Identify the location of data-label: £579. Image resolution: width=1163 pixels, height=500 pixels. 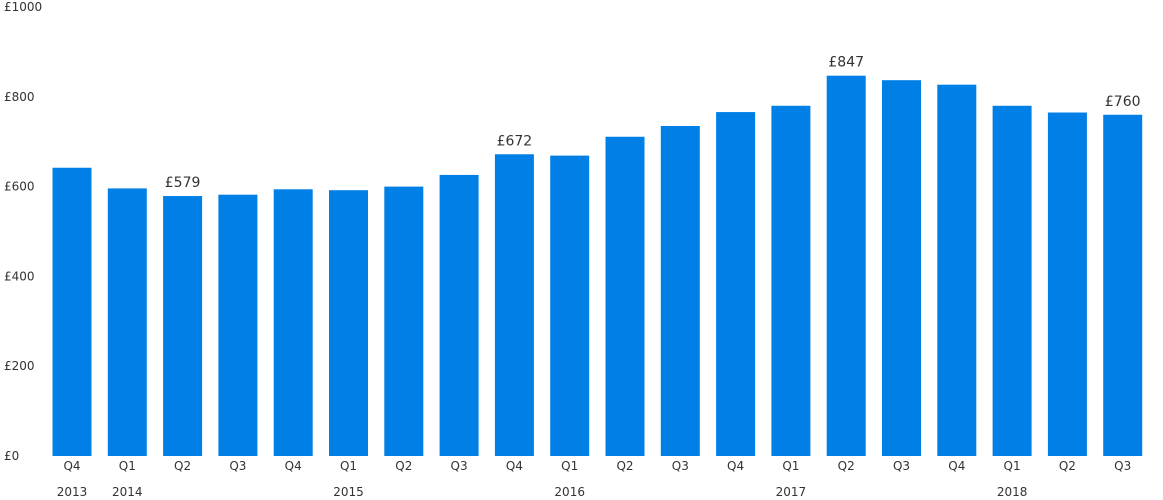
(183, 183).